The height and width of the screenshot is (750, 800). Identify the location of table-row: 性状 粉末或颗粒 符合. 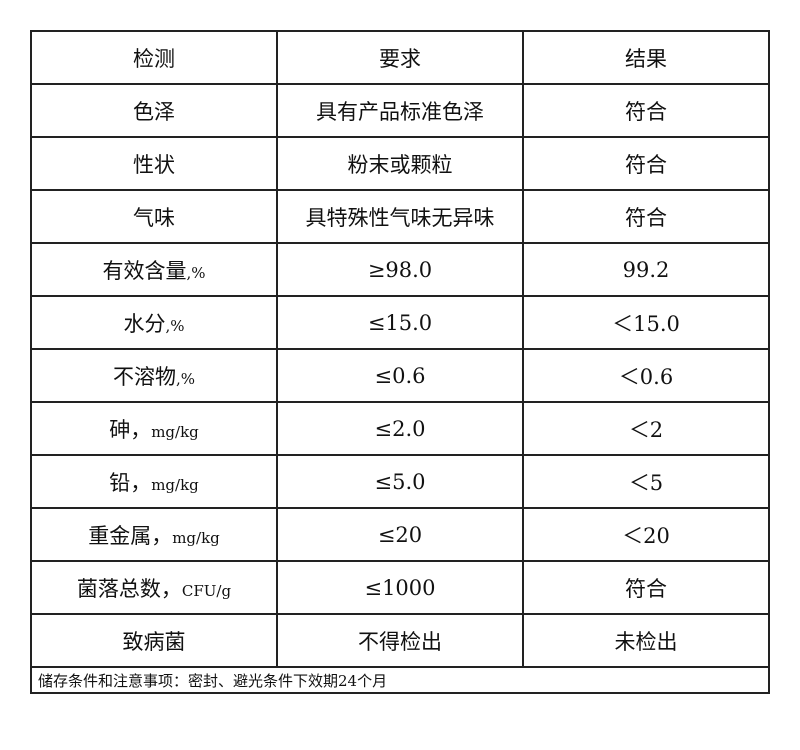
(400, 163).